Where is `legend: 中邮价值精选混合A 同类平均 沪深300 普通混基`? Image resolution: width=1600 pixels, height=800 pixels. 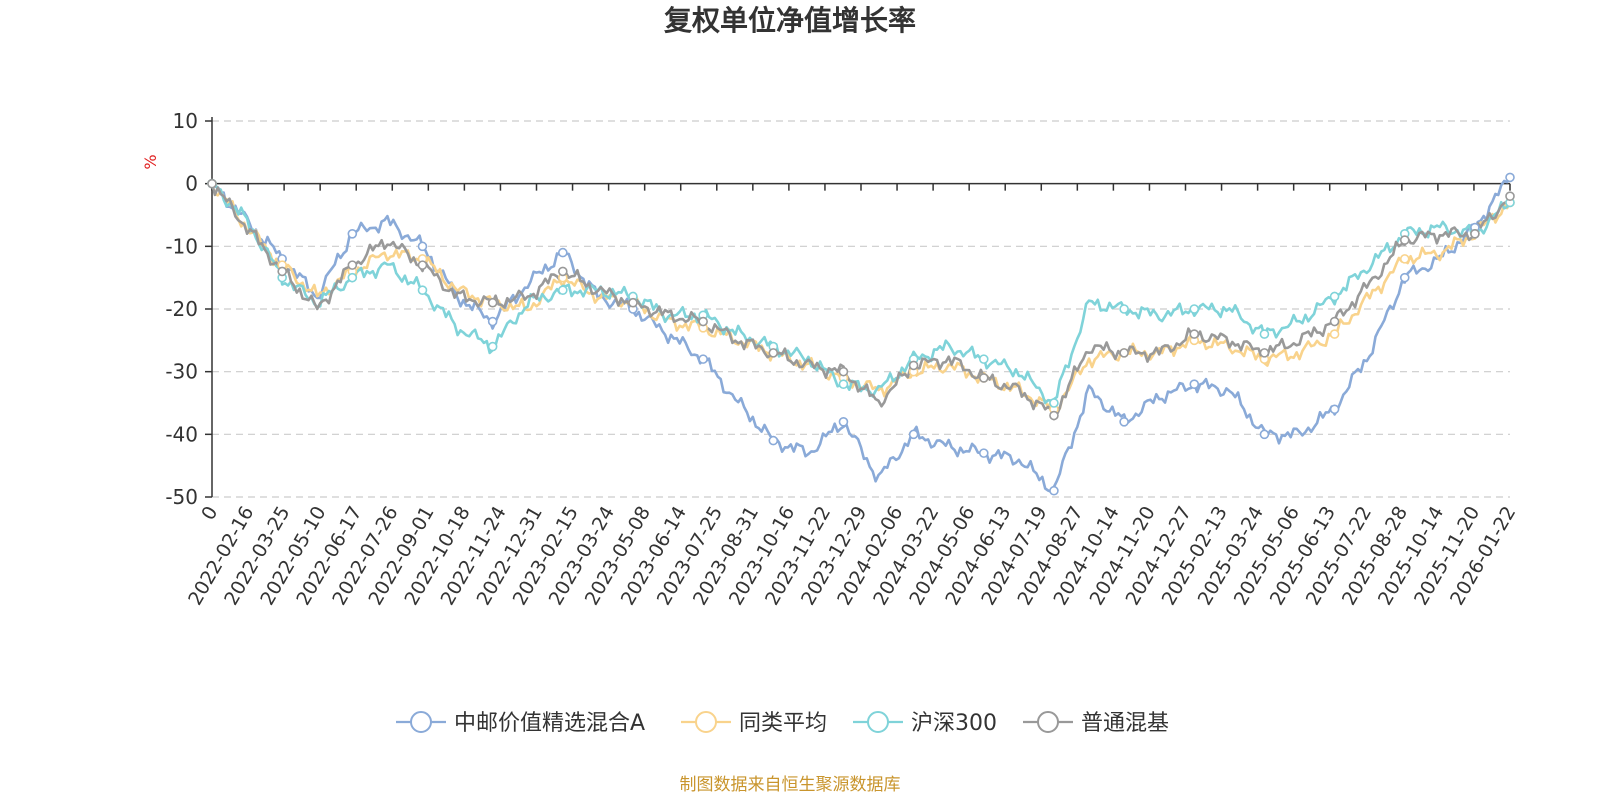
legend: 中邮价值精选混合A 同类平均 沪深300 普通混基 is located at coordinates (782, 723).